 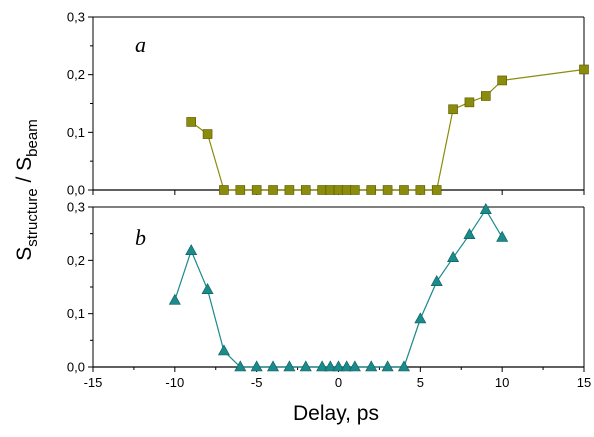 What do you see at coordinates (140, 44) in the screenshot?
I see `panel-label: a` at bounding box center [140, 44].